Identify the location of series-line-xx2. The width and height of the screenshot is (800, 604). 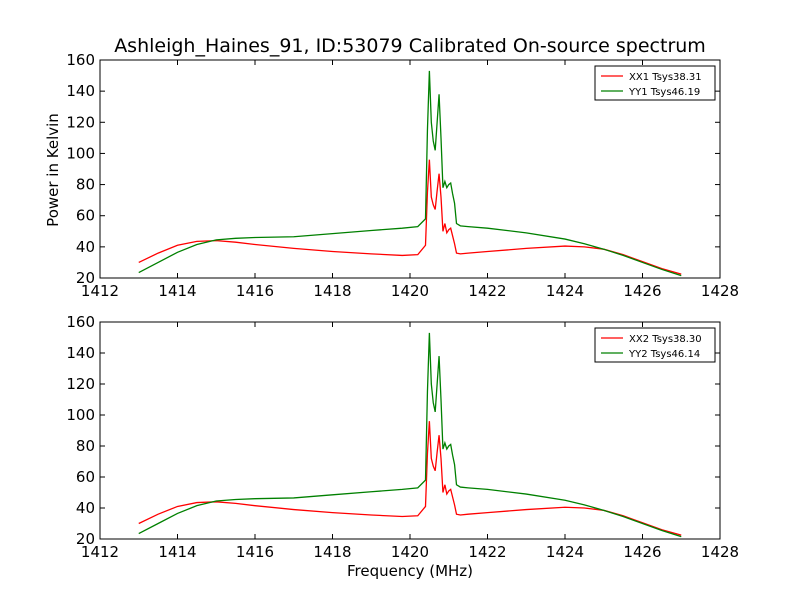
(410, 478).